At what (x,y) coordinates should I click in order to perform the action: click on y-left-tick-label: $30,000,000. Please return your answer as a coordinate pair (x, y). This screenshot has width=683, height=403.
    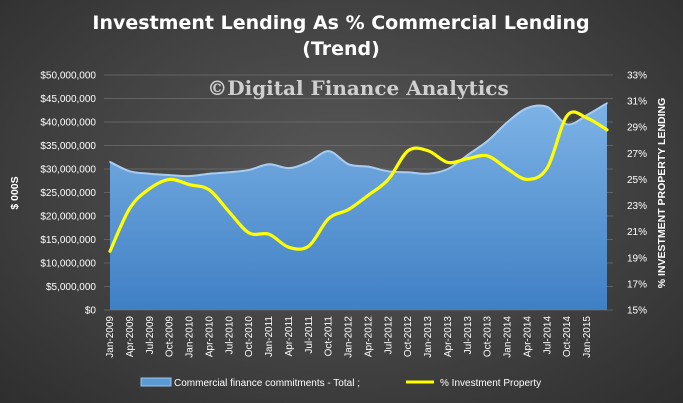
    Looking at the image, I should click on (68, 170).